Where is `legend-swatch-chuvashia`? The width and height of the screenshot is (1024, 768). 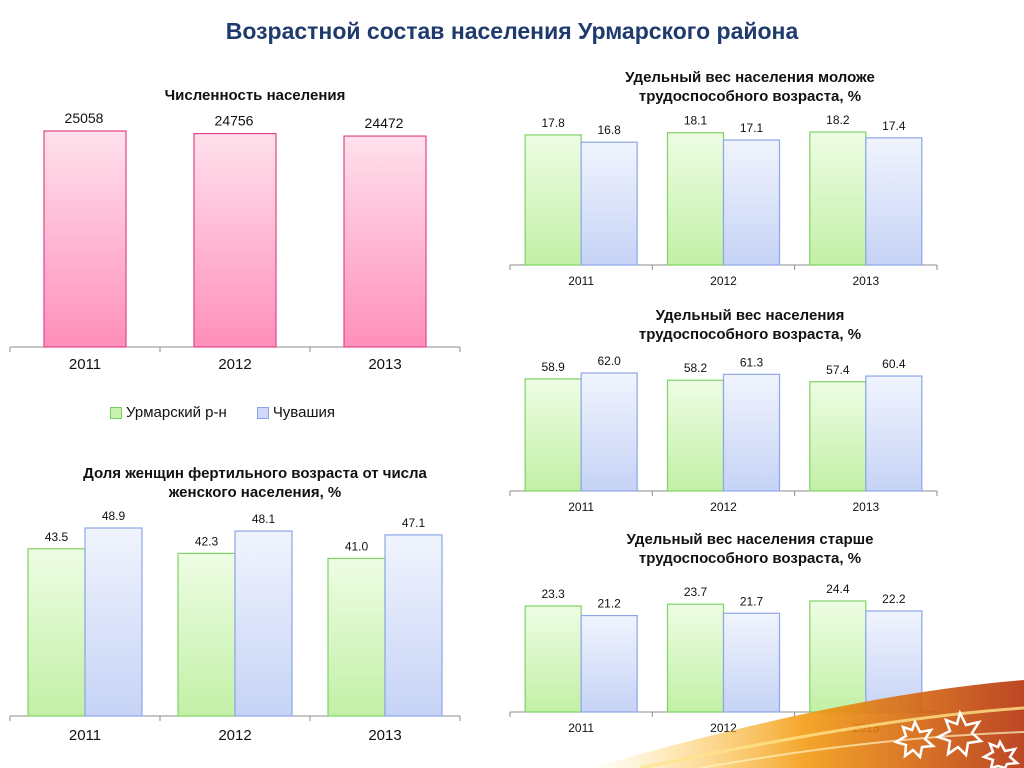 legend-swatch-chuvashia is located at coordinates (262, 412).